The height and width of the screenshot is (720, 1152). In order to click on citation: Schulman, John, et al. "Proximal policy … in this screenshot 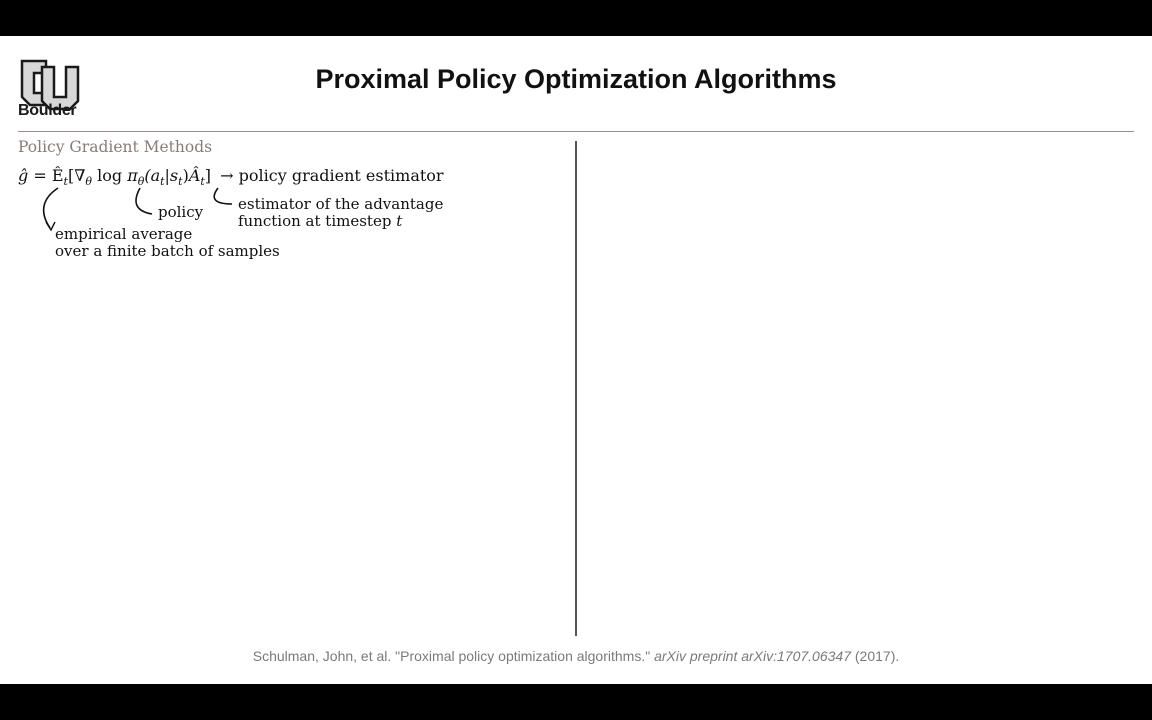, I will do `click(576, 656)`.